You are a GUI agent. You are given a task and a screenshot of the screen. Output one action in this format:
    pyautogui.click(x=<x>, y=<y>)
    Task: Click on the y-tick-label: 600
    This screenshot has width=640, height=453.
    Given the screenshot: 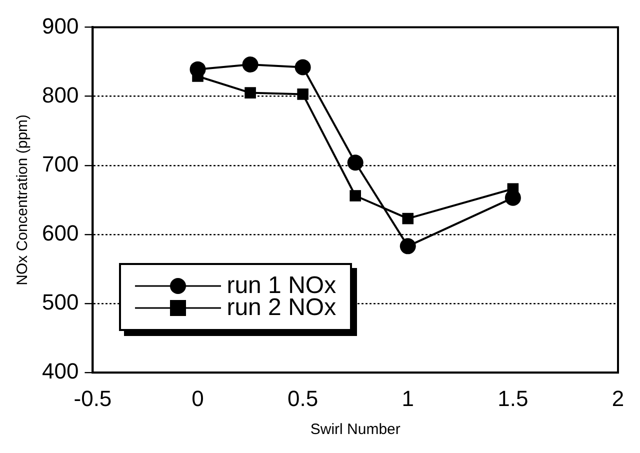 What is the action you would take?
    pyautogui.click(x=60, y=233)
    